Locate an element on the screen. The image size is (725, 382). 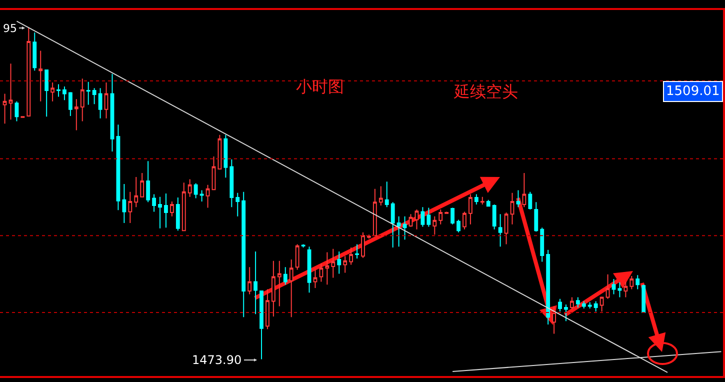
annotation: 95 is located at coordinates (10, 28).